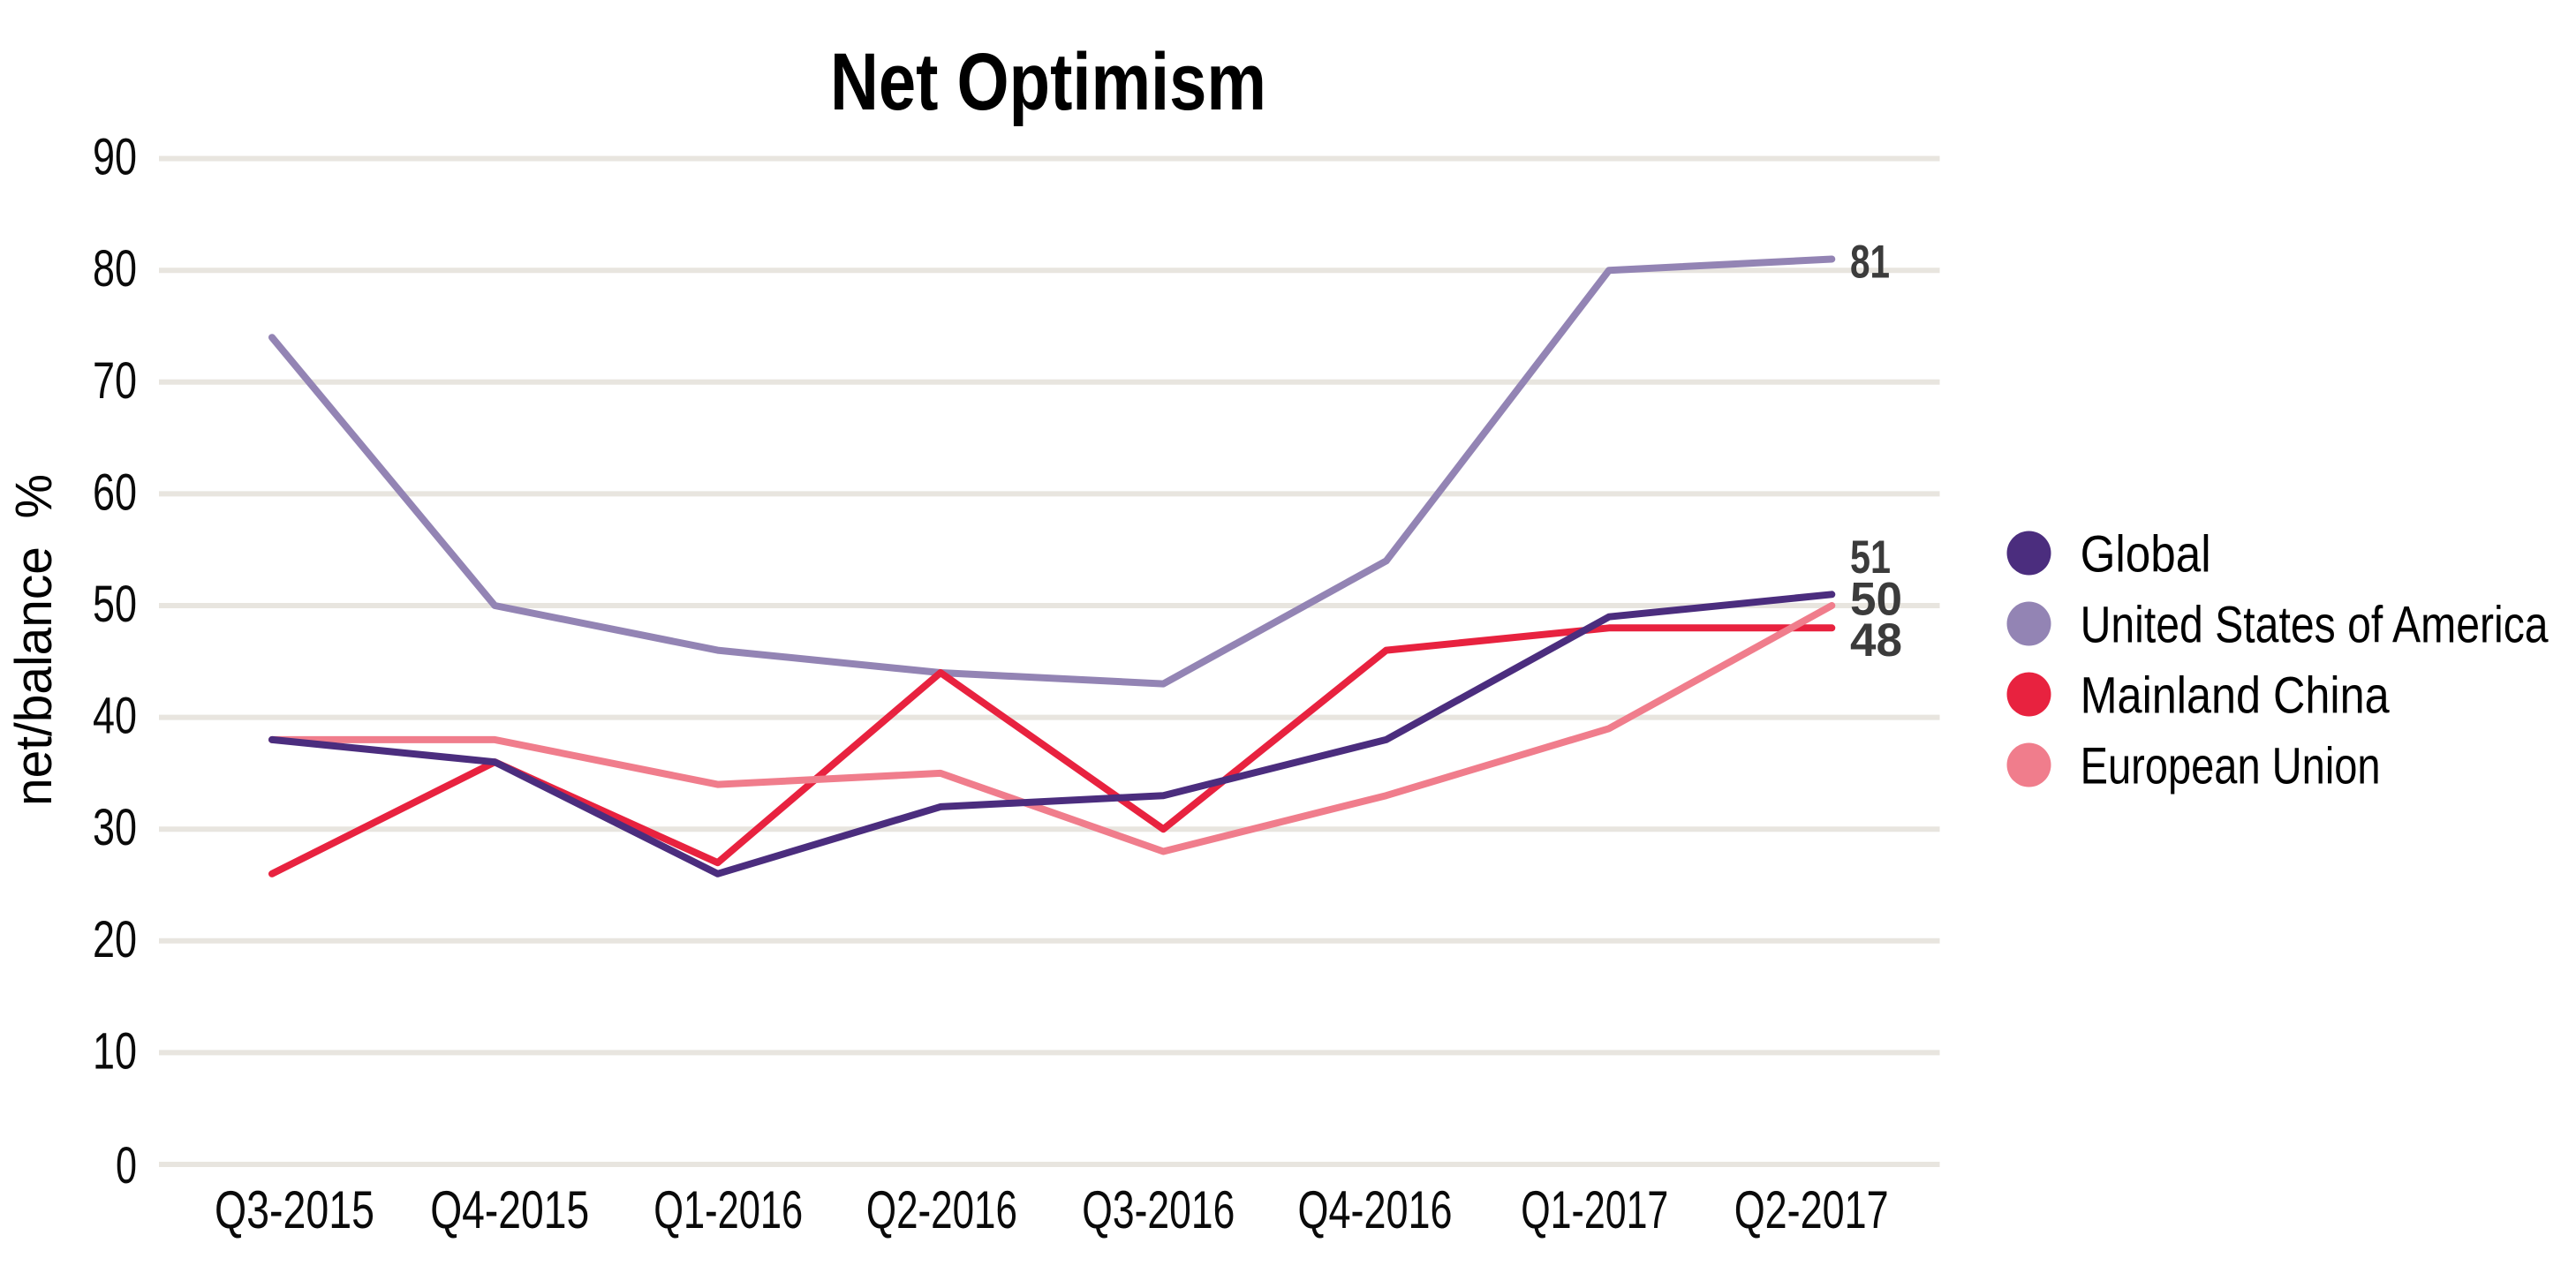 Image resolution: width=2576 pixels, height=1288 pixels. Describe the element at coordinates (295, 1209) in the screenshot. I see `svg-text: Q3-2015` at that location.